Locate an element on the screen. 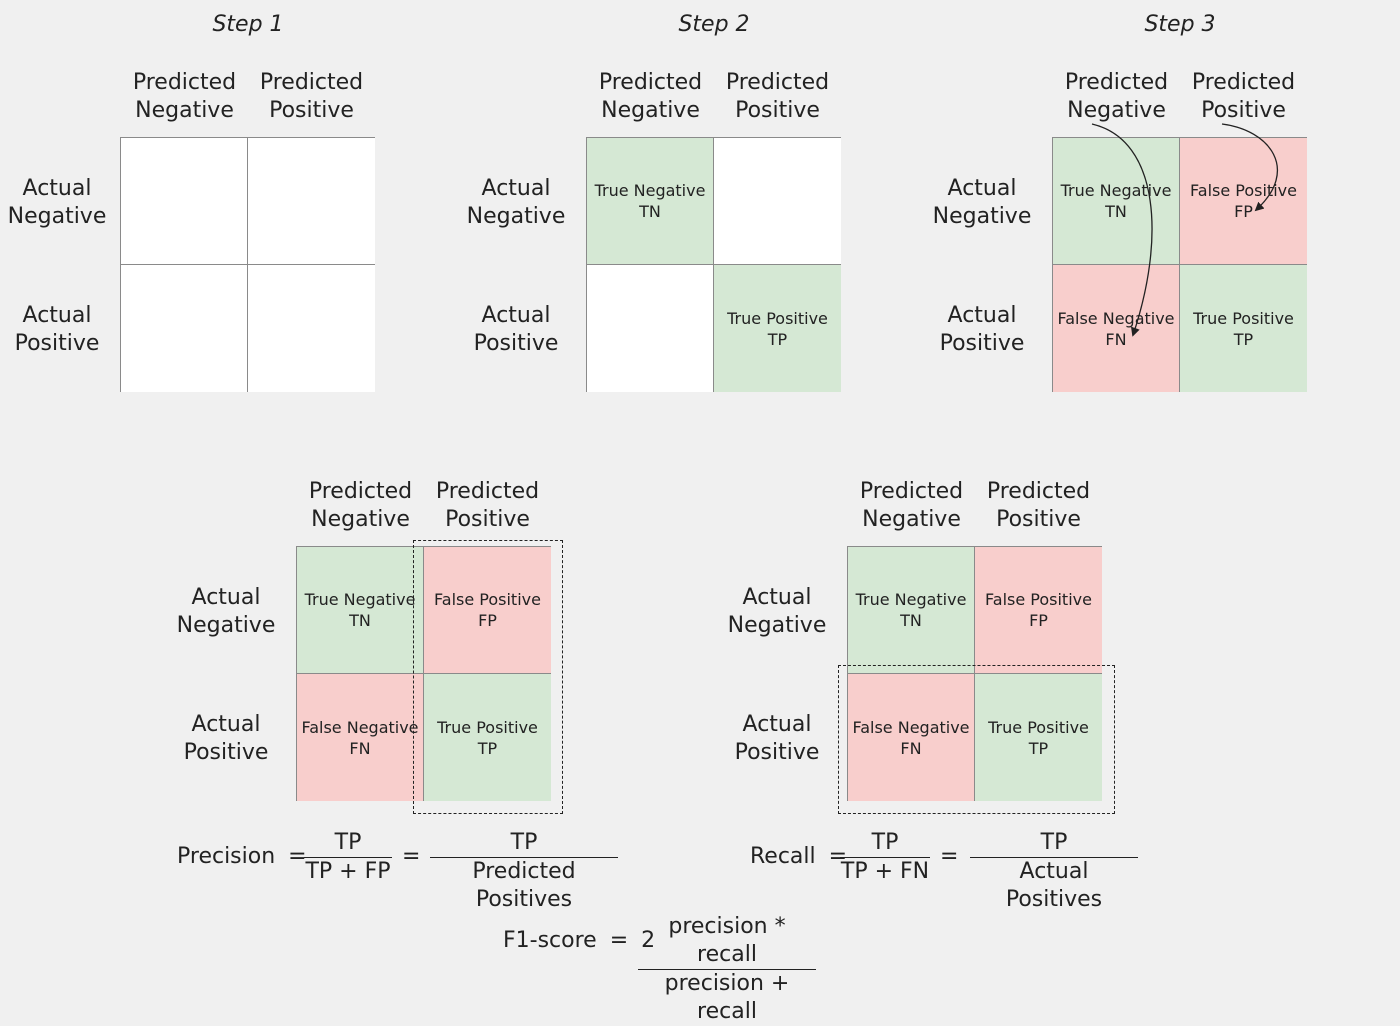 Image resolution: width=1400 pixels, height=1026 pixels. actual-positives-highlight is located at coordinates (976, 739).